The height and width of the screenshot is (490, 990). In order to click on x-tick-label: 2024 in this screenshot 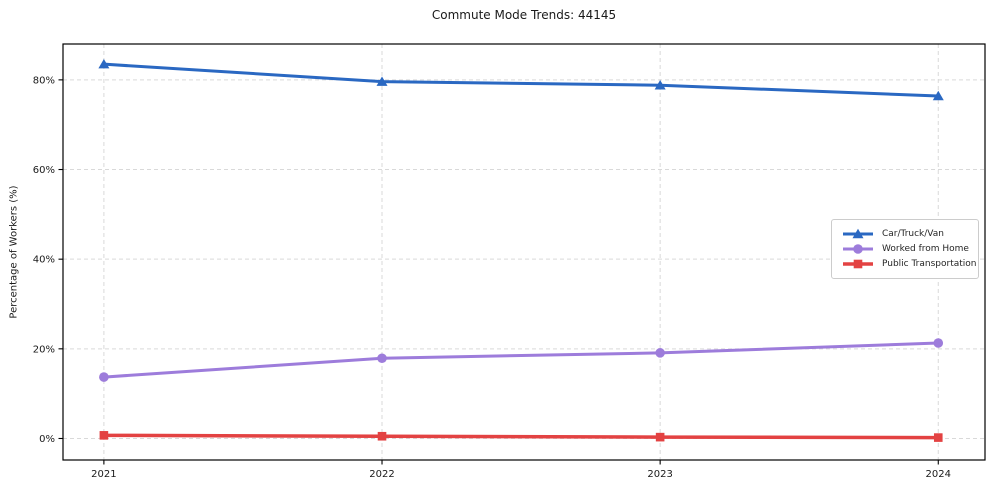, I will do `click(938, 474)`.